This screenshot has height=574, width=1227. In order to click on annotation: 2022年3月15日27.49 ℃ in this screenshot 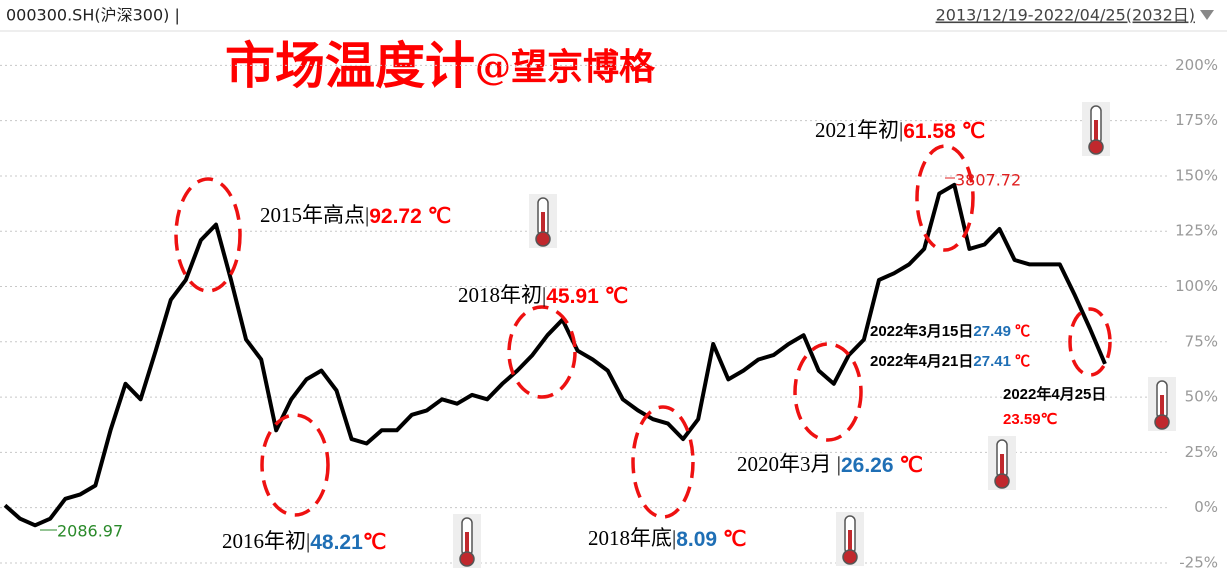, I will do `click(950, 331)`.